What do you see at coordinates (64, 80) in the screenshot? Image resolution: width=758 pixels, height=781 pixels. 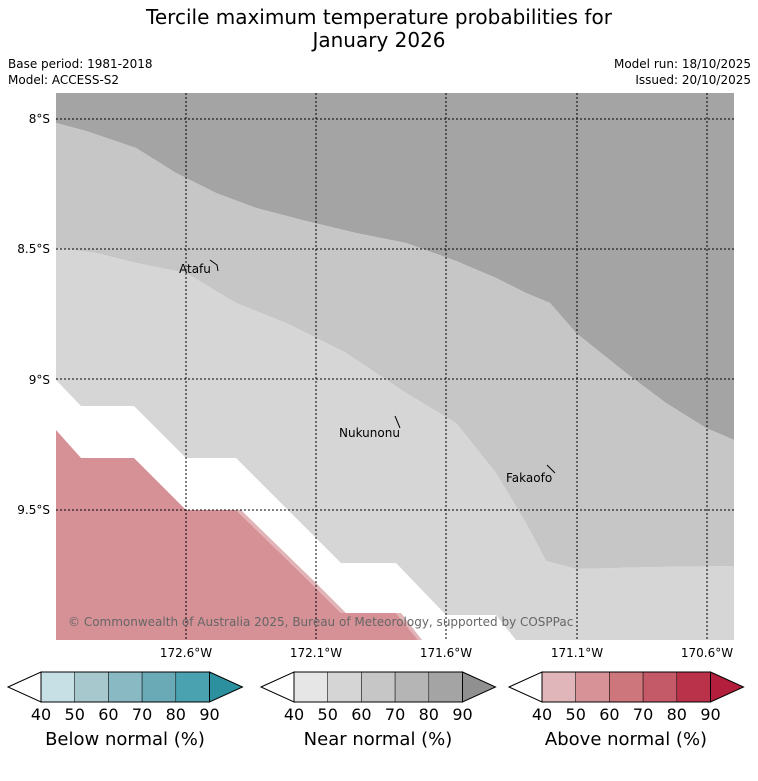 I see `model-text: Model: ACCESS-S2` at bounding box center [64, 80].